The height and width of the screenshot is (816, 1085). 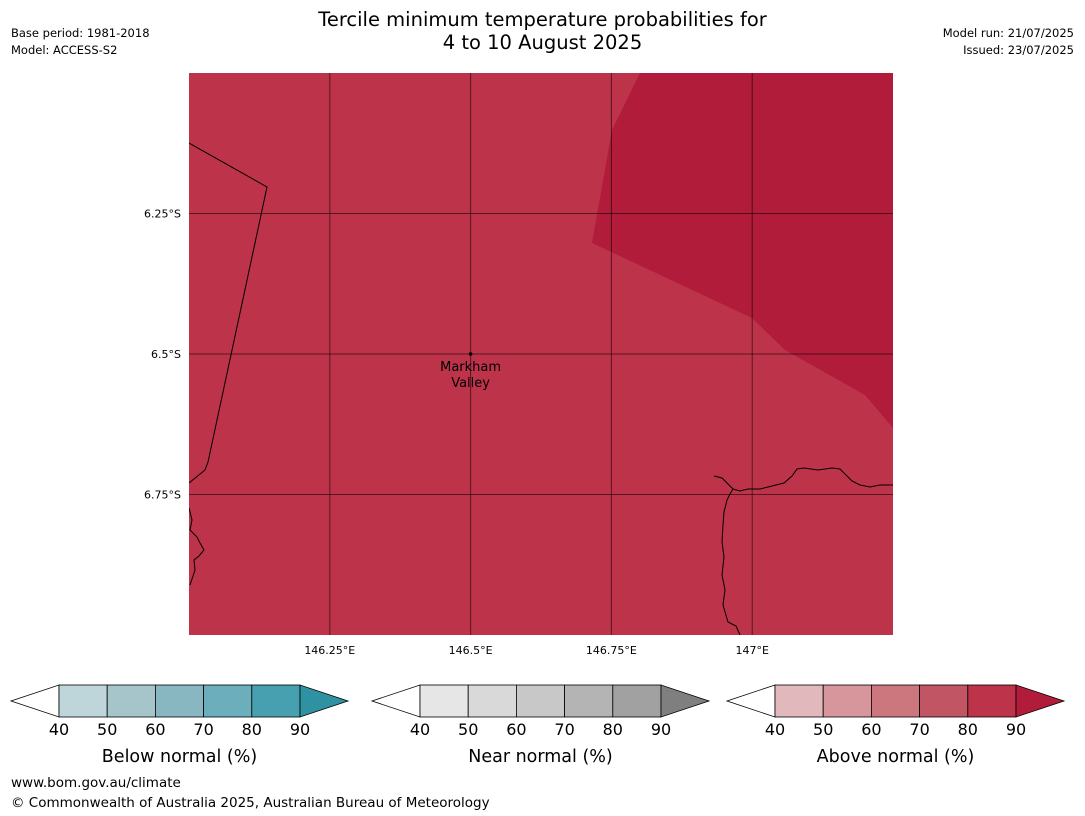 What do you see at coordinates (64, 50) in the screenshot?
I see `model-name: Model: ACCESS-S2` at bounding box center [64, 50].